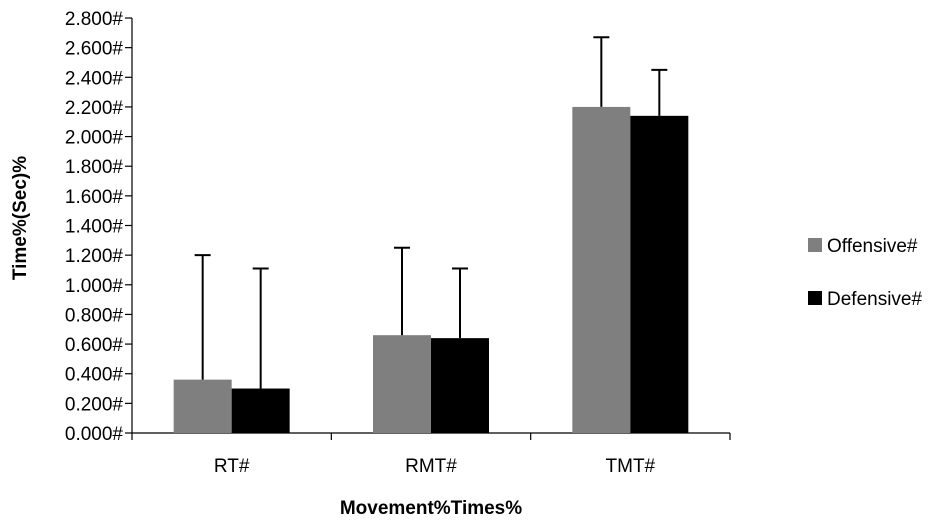 The height and width of the screenshot is (524, 952). What do you see at coordinates (94, 78) in the screenshot?
I see `y-tick-label: 2.400#` at bounding box center [94, 78].